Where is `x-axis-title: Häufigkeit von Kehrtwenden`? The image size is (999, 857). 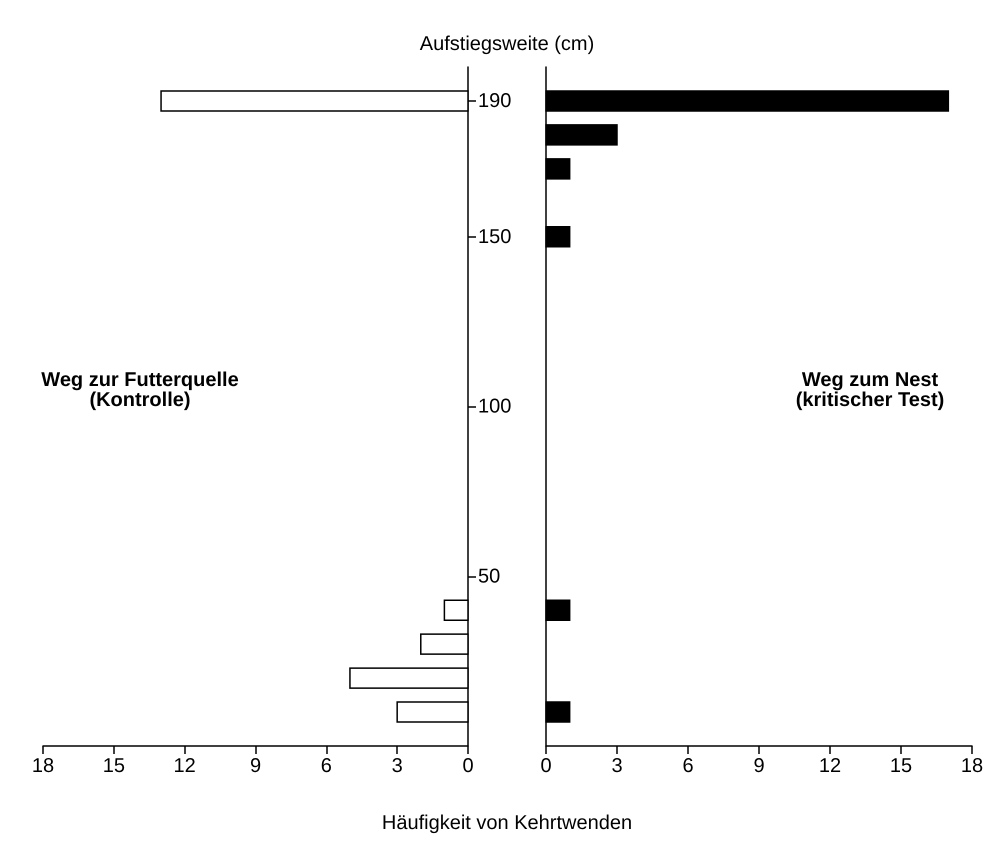
x-axis-title: Häufigkeit von Kehrtwenden is located at coordinates (507, 823).